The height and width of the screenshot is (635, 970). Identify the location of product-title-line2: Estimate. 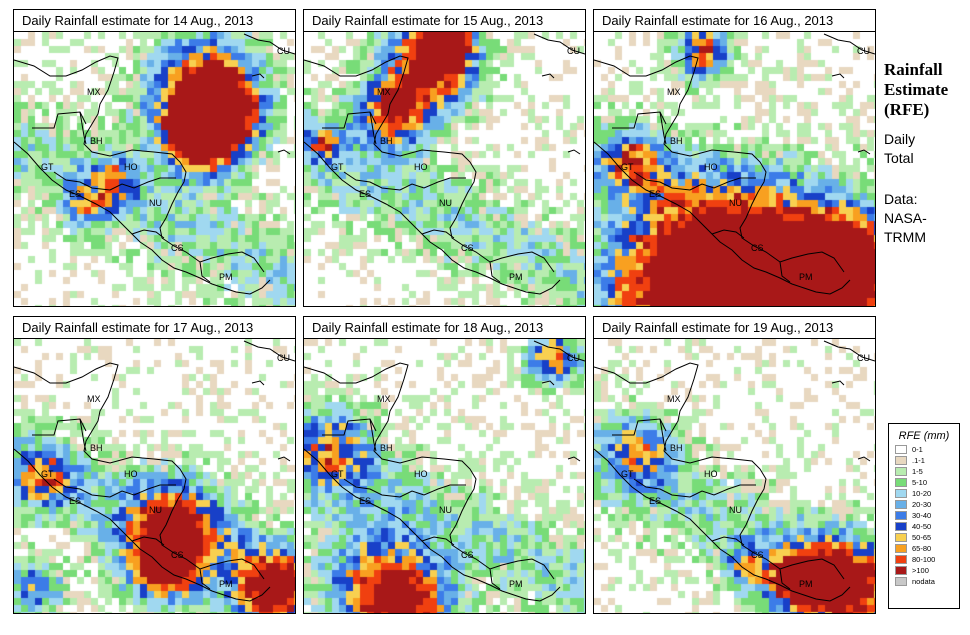
(916, 89).